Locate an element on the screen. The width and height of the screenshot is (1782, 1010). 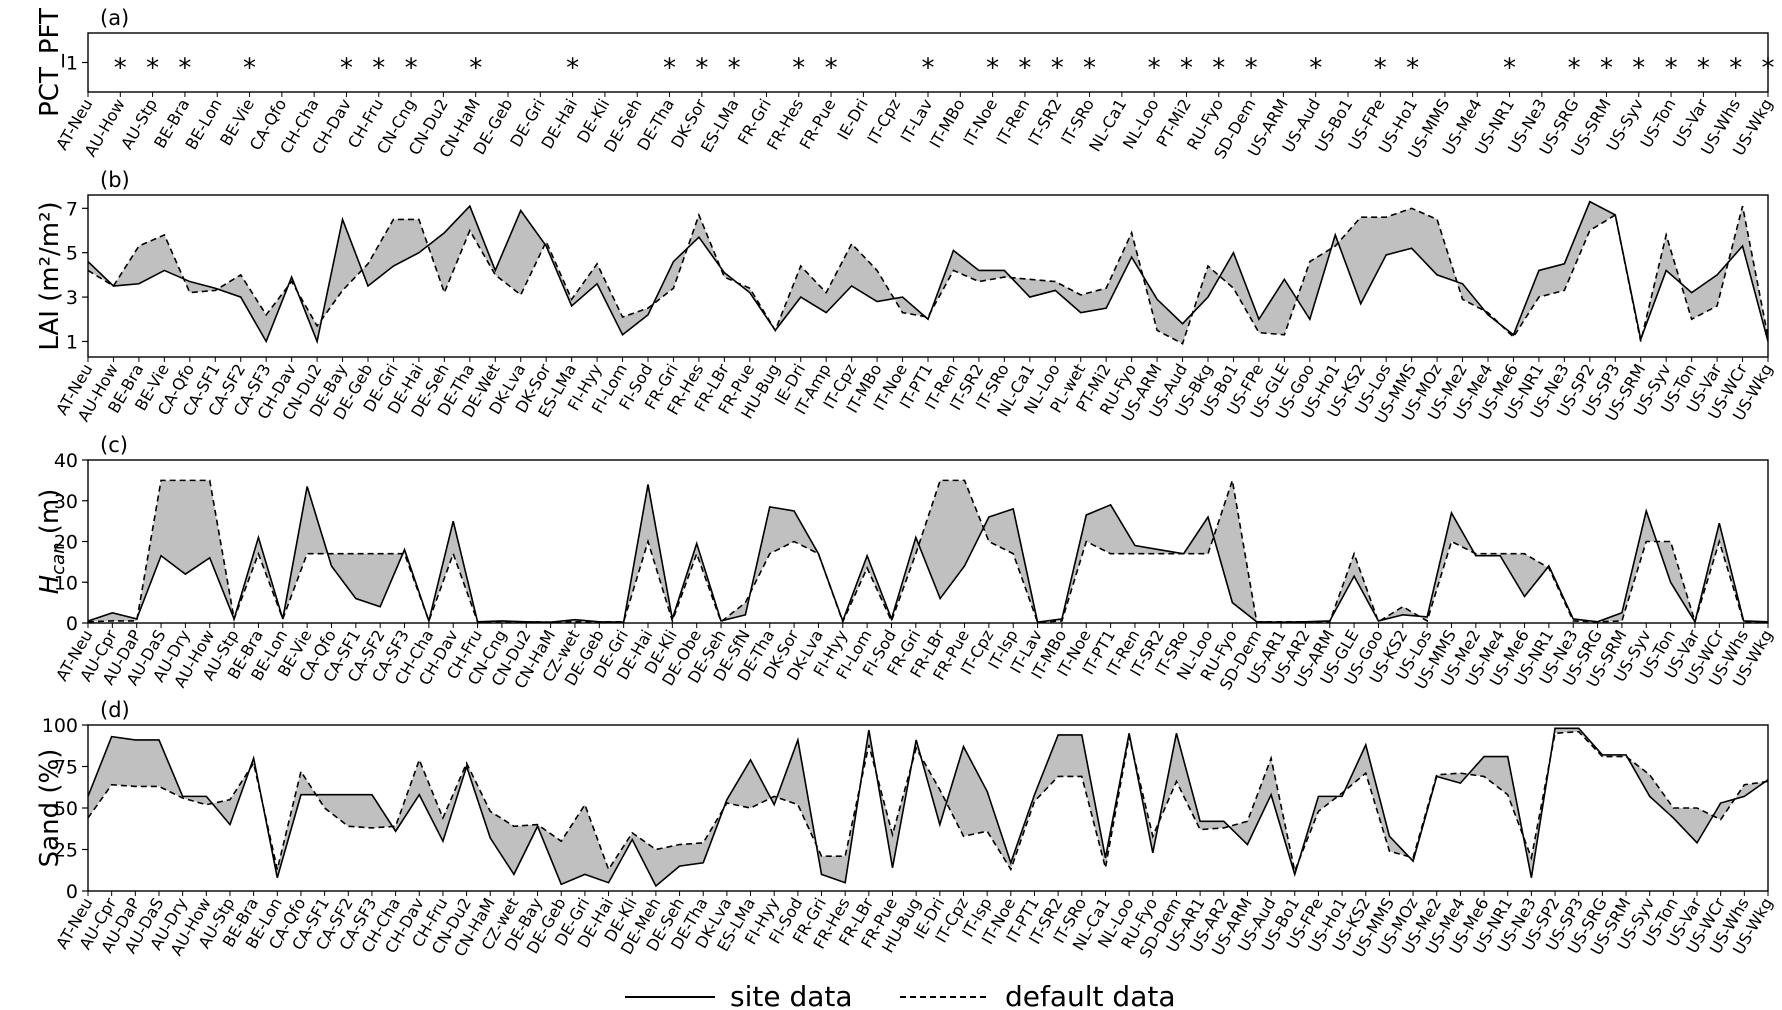
y-tick-label: 40 is located at coordinates (66, 461).